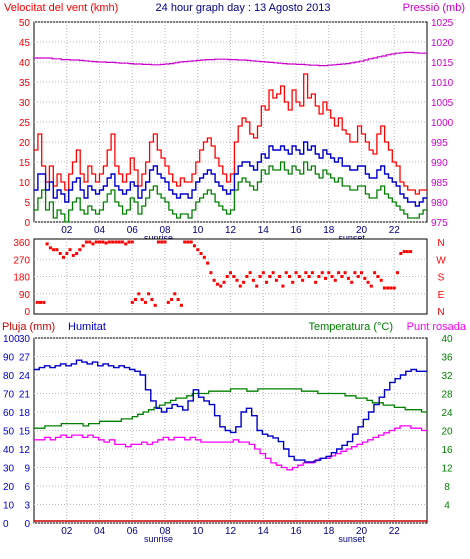  What do you see at coordinates (441, 295) in the screenshot?
I see `direction-compass-tick: E` at bounding box center [441, 295].